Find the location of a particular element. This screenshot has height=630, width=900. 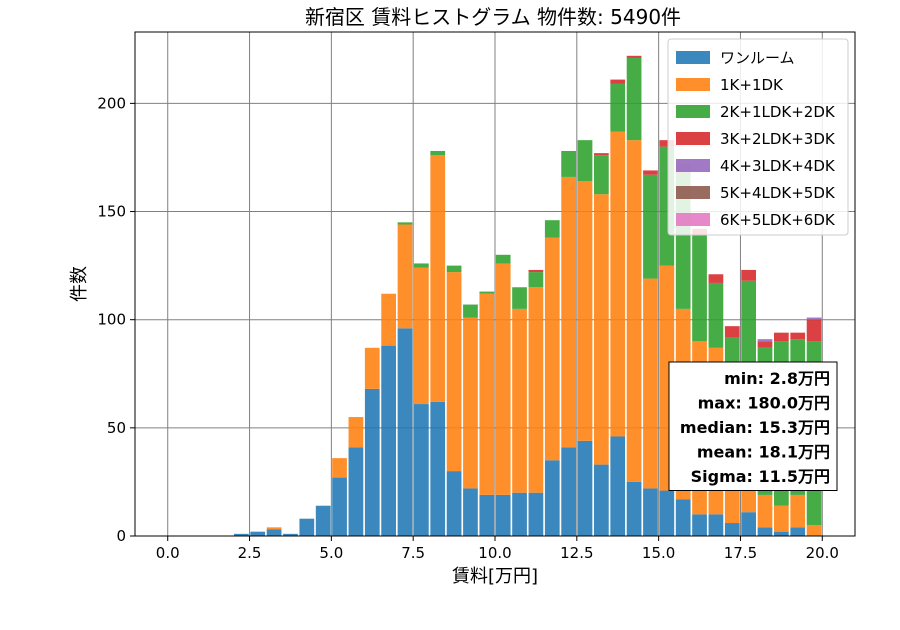

x-tick-label: 7.5 is located at coordinates (413, 553).